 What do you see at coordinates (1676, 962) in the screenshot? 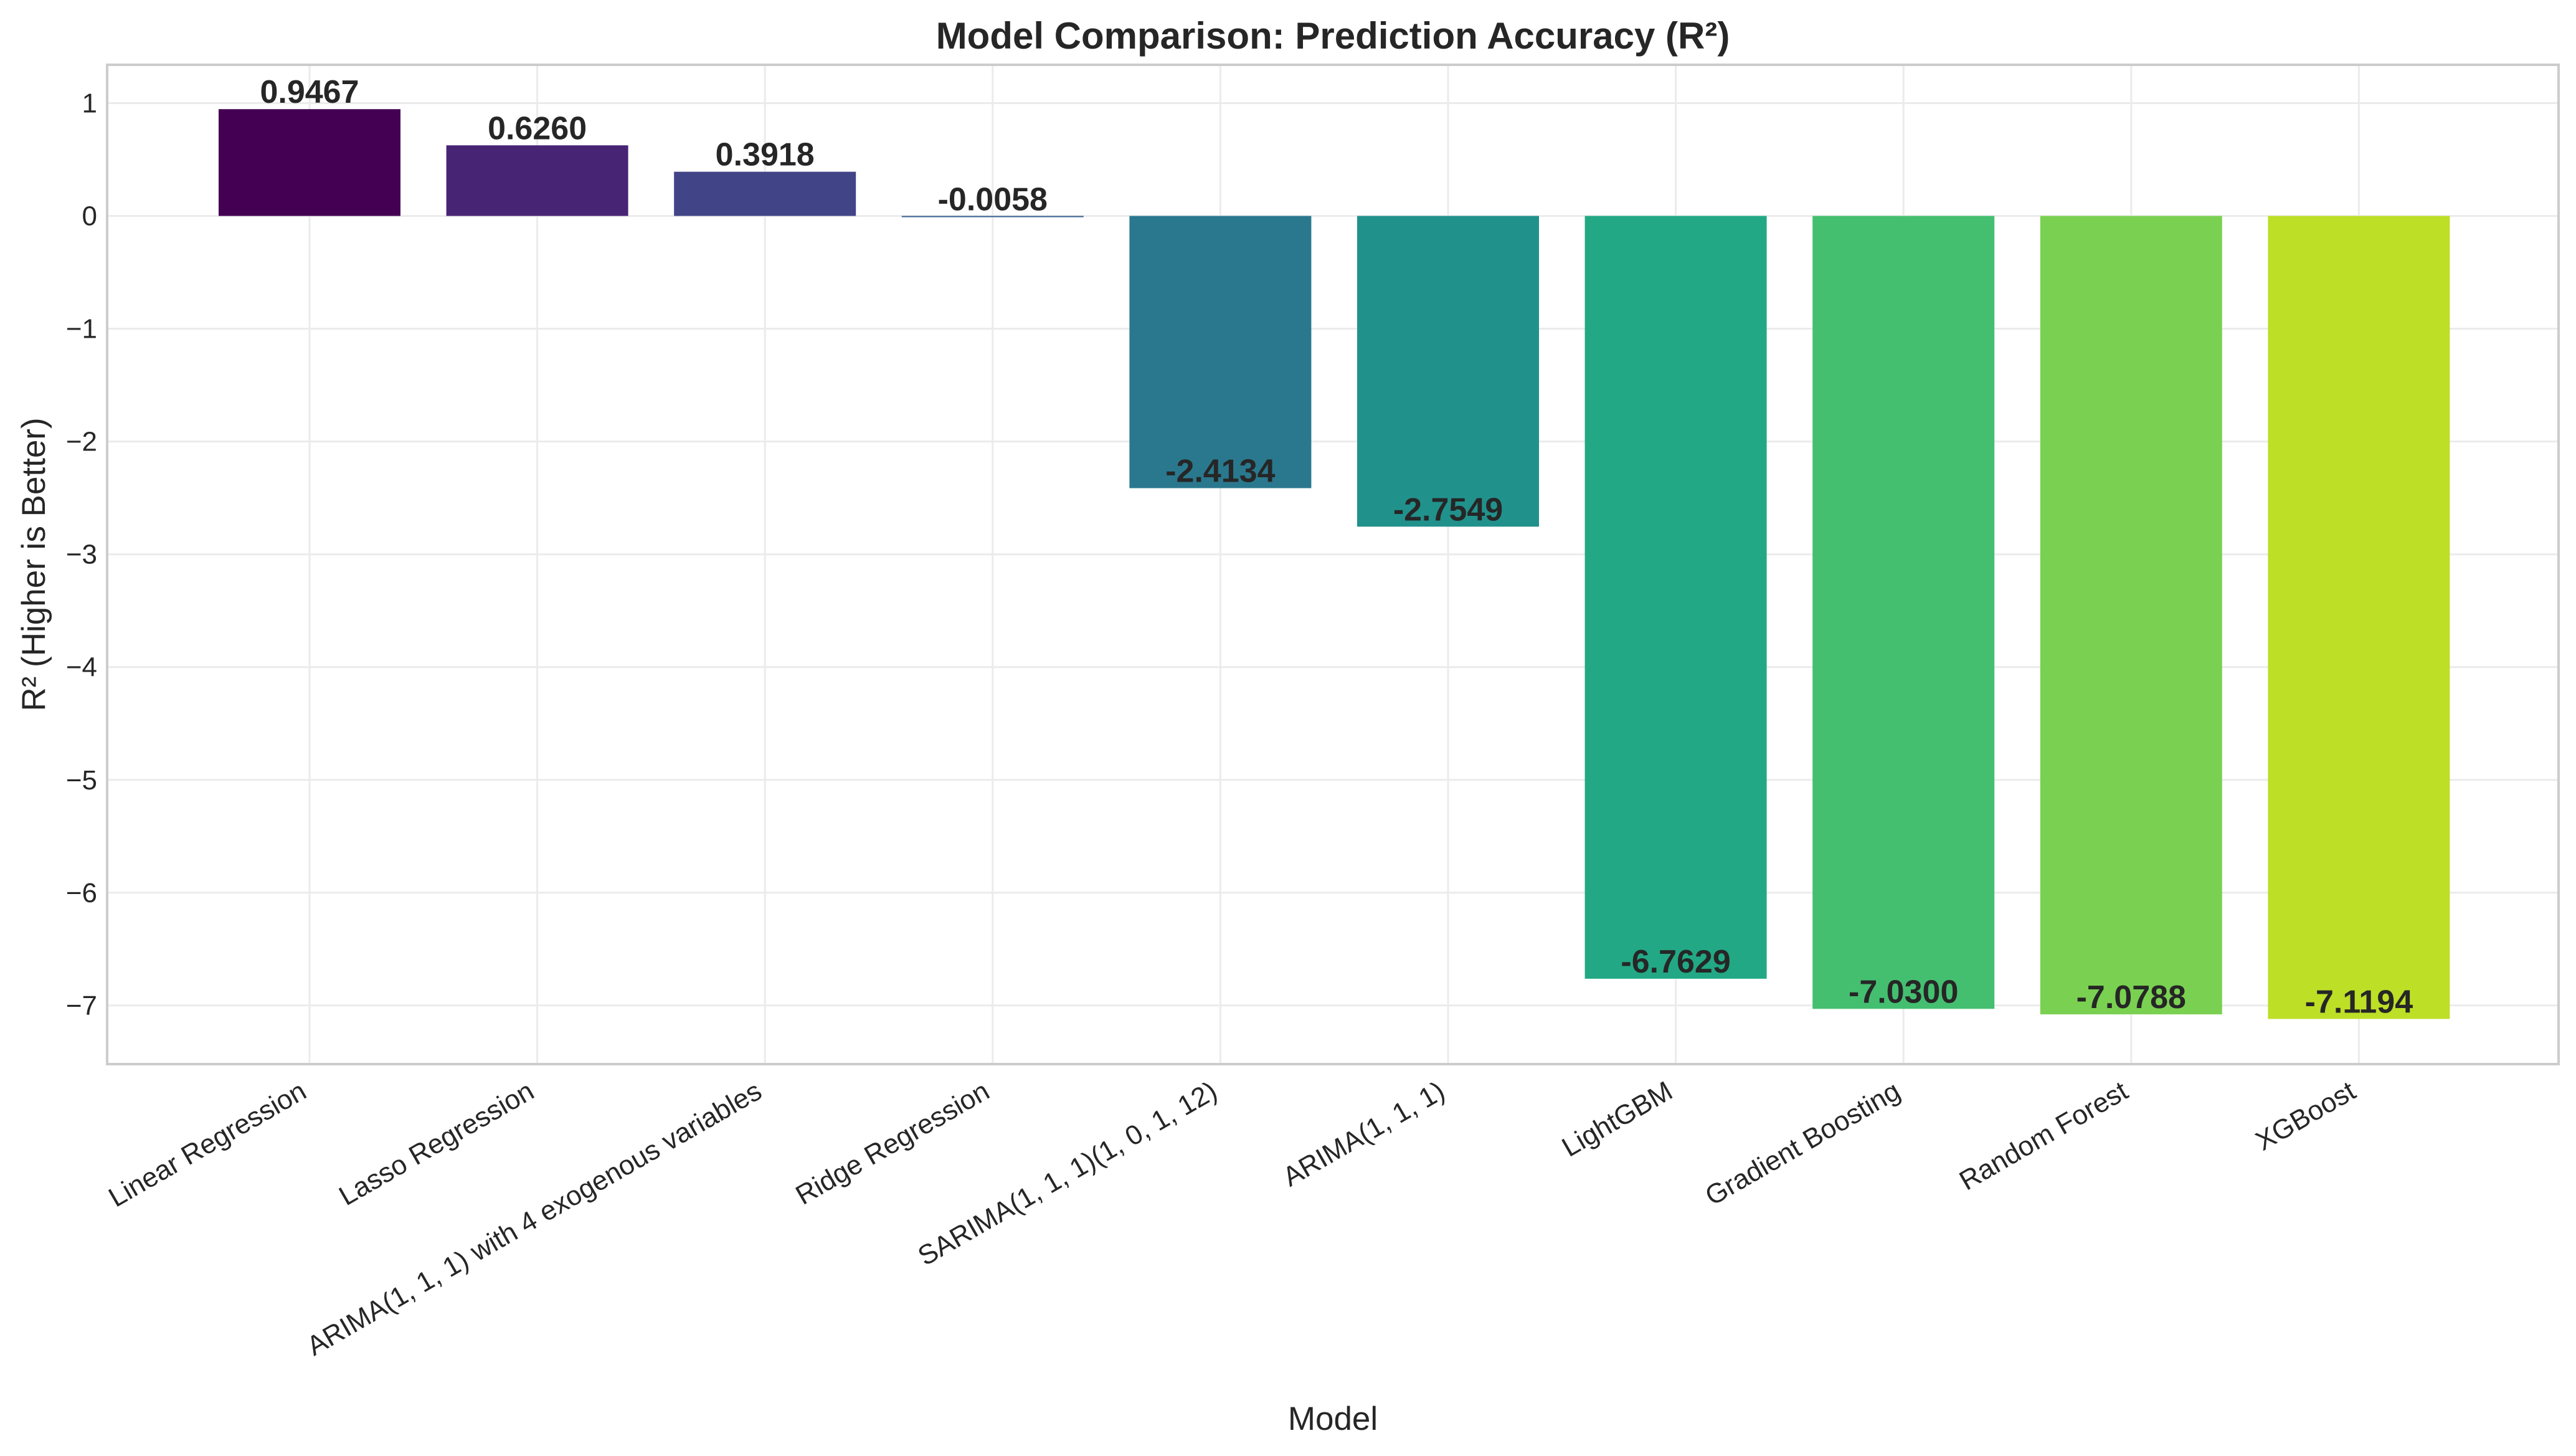
I see `bar-value-label-6: -6.7629` at bounding box center [1676, 962].